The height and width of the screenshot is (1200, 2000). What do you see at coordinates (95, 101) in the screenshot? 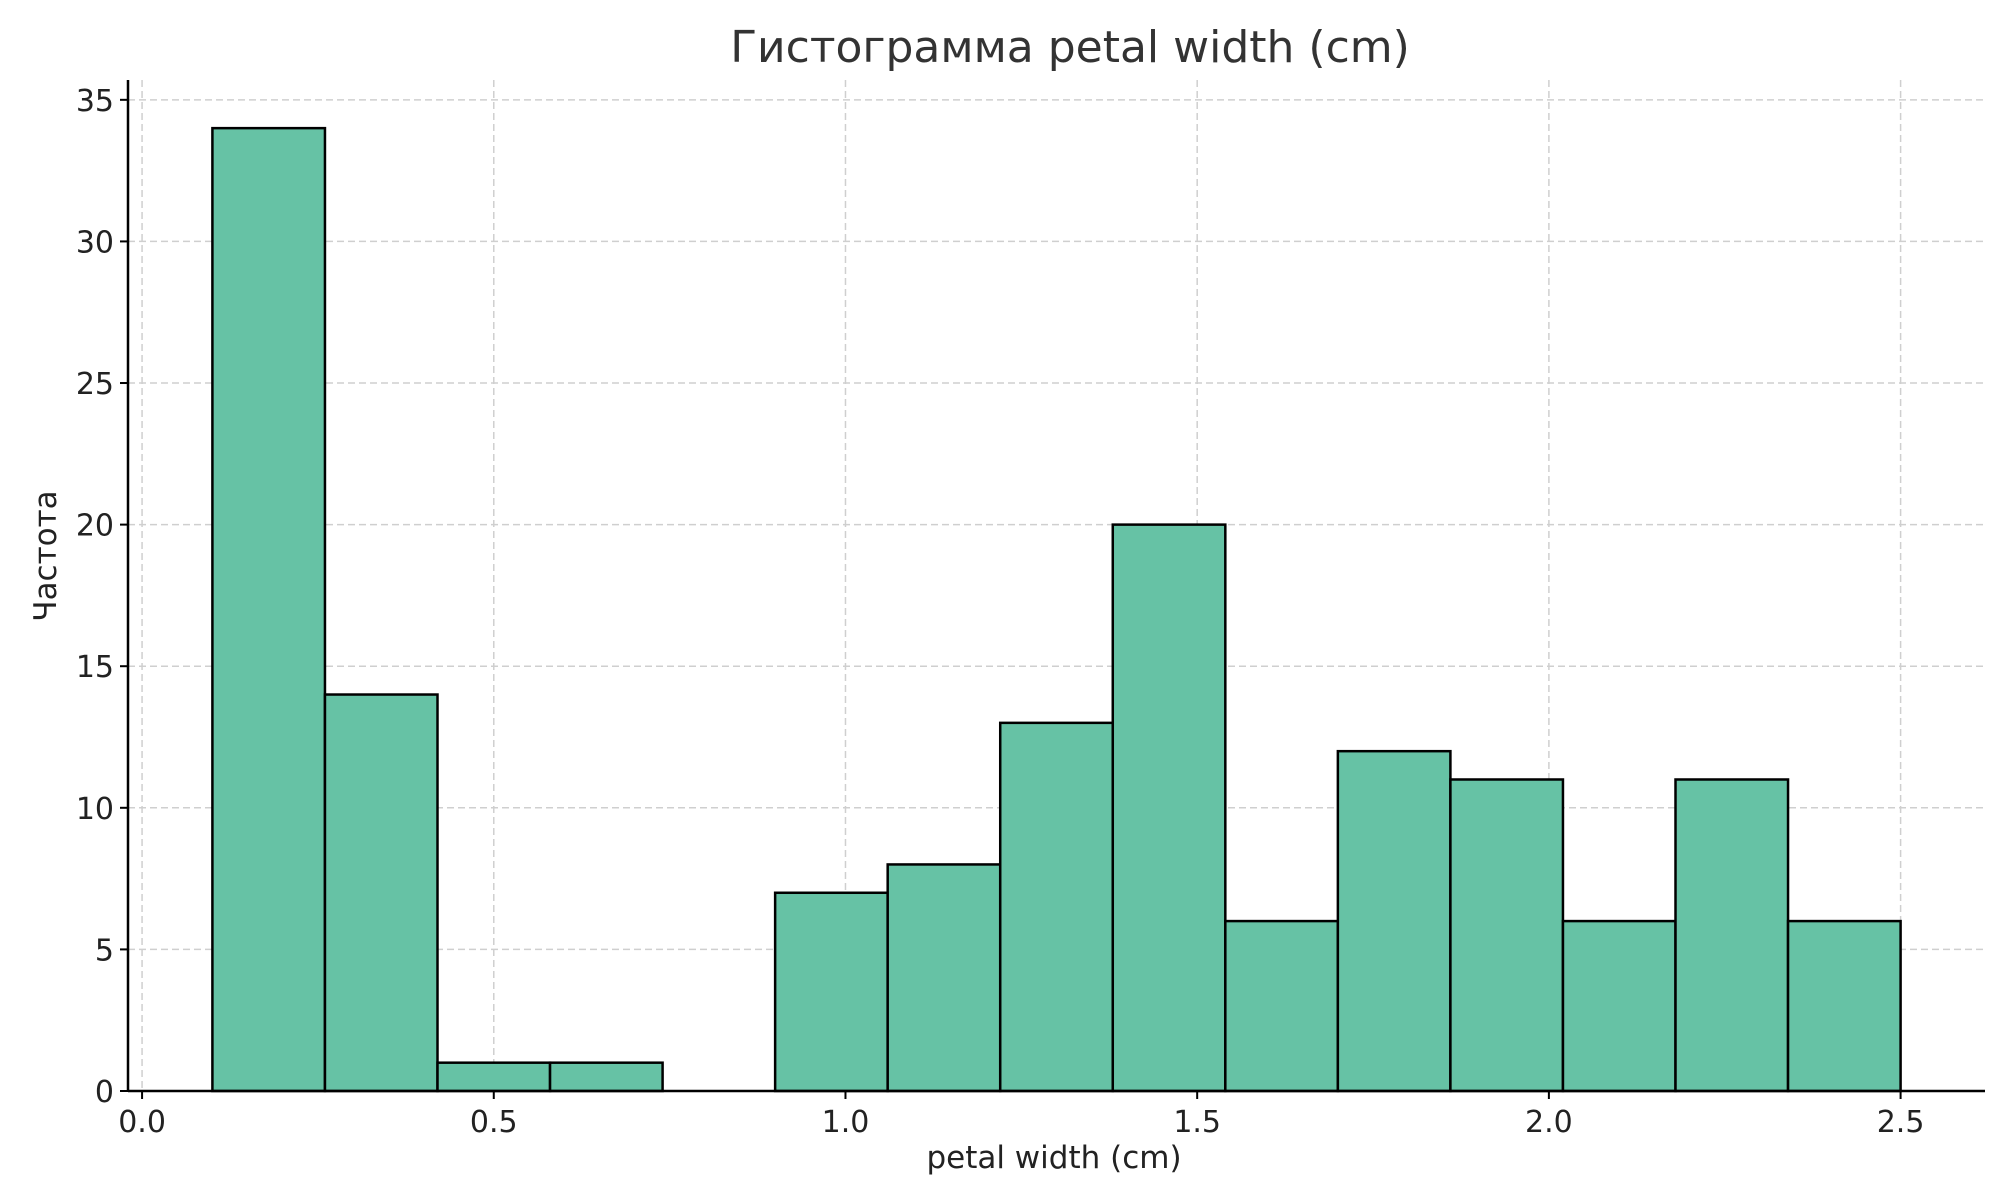
I see `y-tick-label-7: 35` at bounding box center [95, 101].